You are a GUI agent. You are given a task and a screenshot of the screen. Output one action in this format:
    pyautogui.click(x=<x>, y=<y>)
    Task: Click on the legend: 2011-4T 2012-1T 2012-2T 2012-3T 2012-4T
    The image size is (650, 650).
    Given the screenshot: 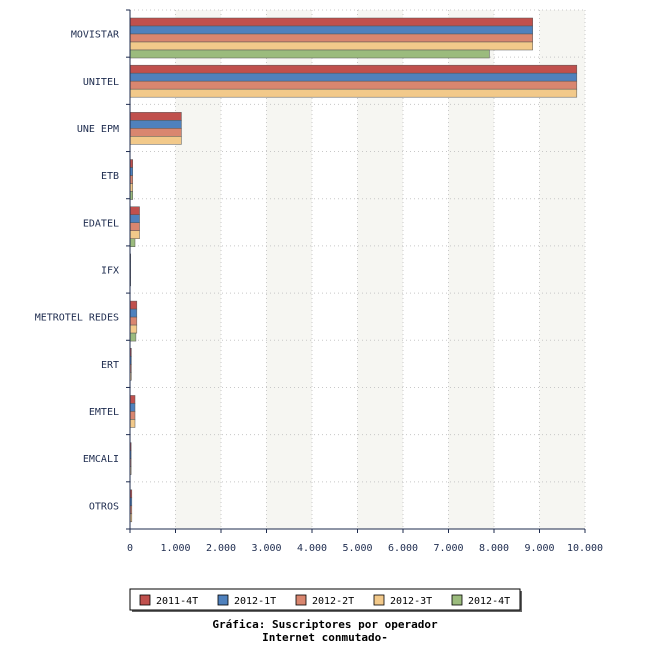 What is the action you would take?
    pyautogui.click(x=325, y=600)
    